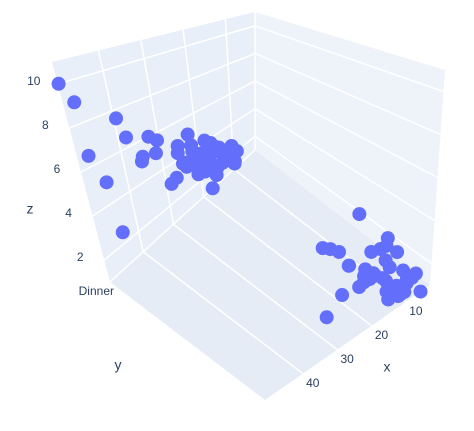 This screenshot has height=431, width=474. I want to click on z-tick-label: 8, so click(45, 125).